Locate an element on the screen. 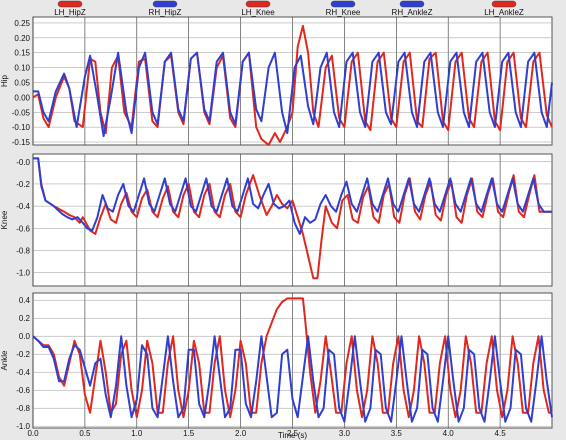 The width and height of the screenshot is (566, 440). x-tick-label: 0.0 is located at coordinates (33, 433).